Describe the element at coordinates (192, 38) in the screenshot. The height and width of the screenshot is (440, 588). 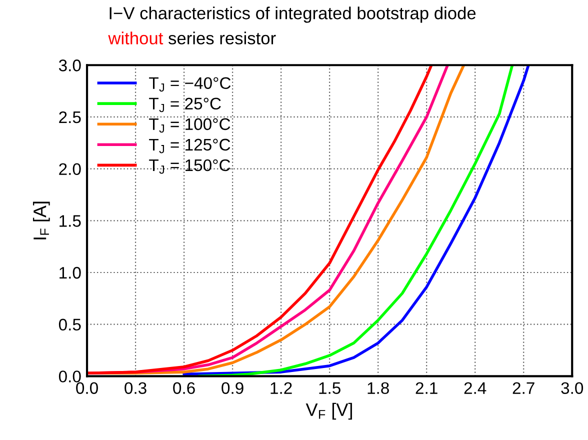
I see `chart-subtitle: without series resistor` at that location.